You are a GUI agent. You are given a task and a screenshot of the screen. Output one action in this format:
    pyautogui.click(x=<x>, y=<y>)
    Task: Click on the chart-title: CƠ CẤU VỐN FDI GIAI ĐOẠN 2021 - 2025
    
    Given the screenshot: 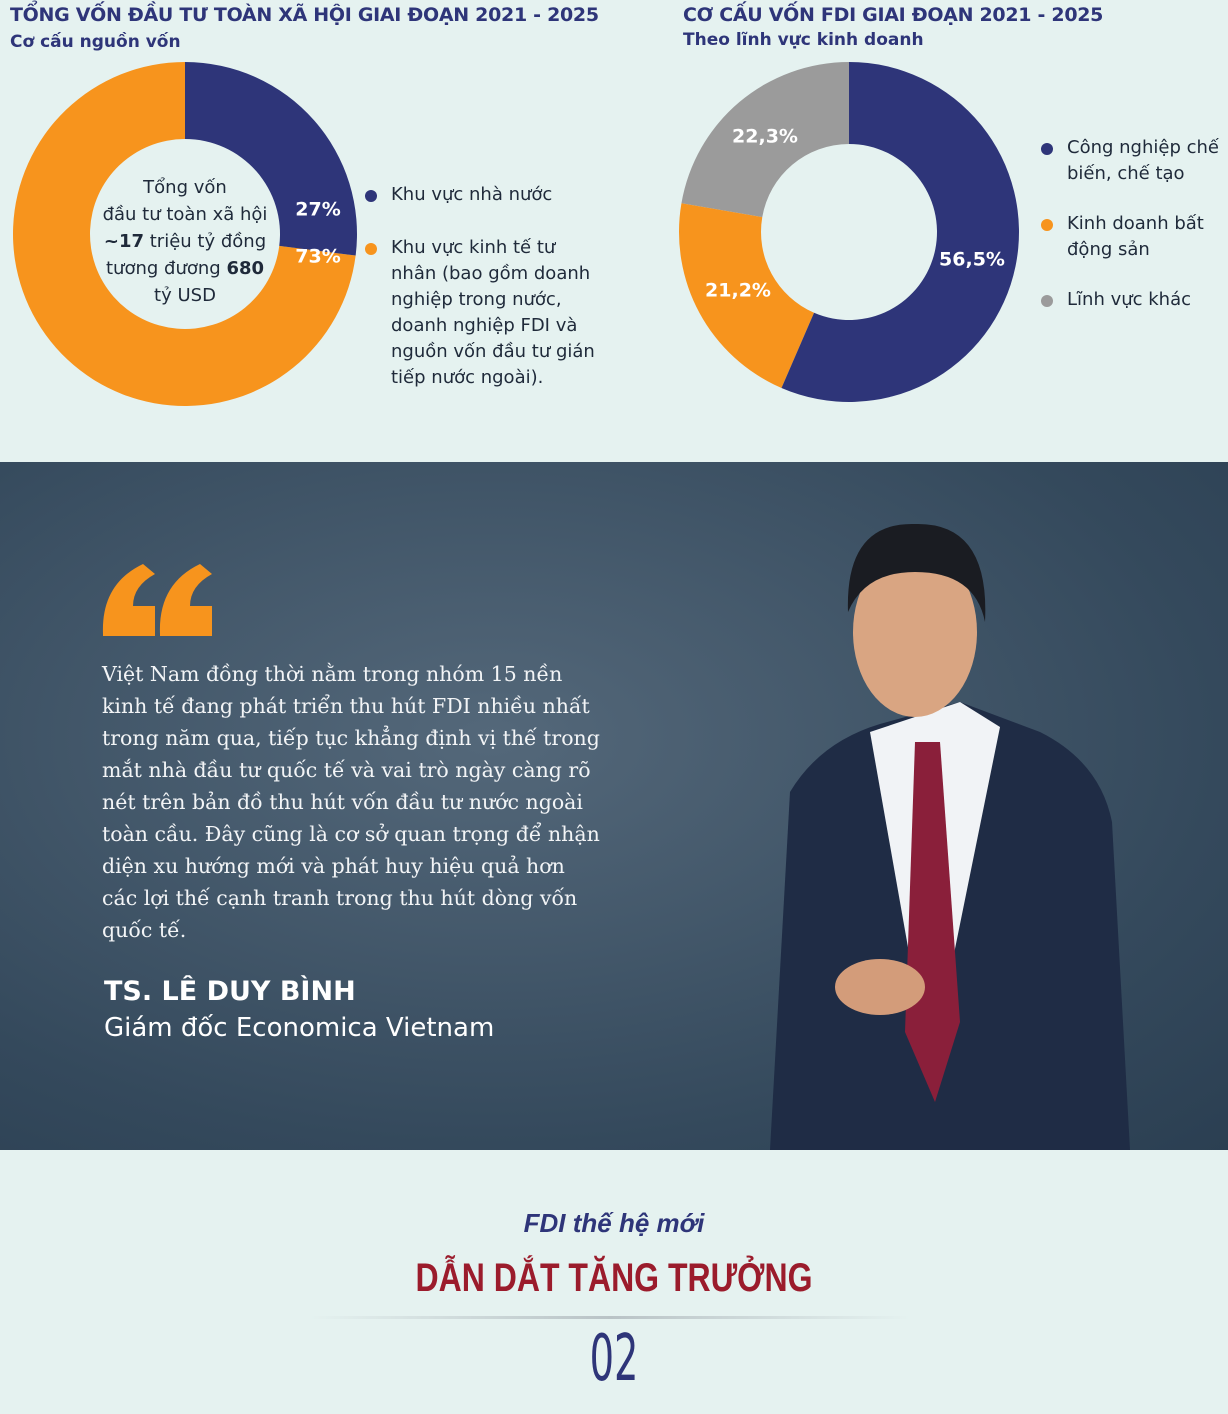 What is the action you would take?
    pyautogui.click(x=893, y=15)
    